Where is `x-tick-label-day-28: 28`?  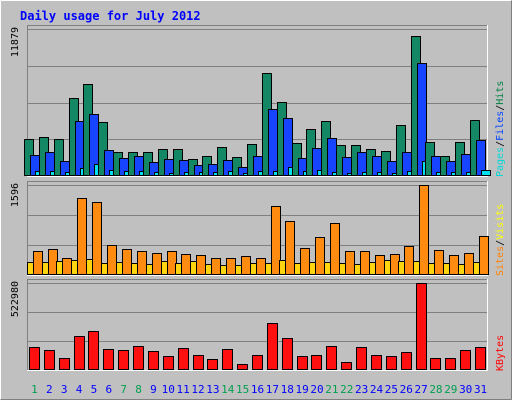
x-tick-label-day-28: 28 is located at coordinates (435, 389).